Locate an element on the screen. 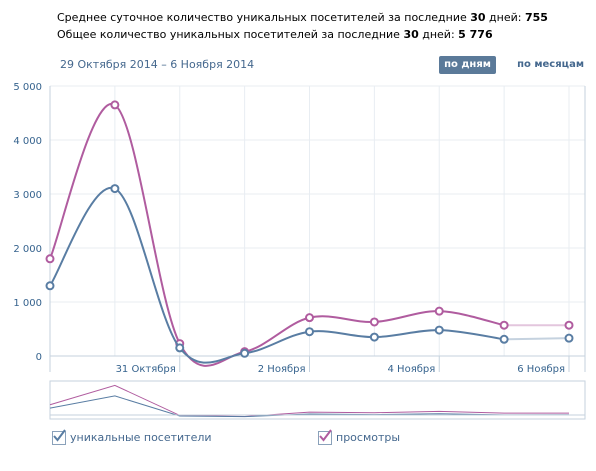 The height and width of the screenshot is (471, 596). y-tick-label: 2 000 is located at coordinates (27, 249).